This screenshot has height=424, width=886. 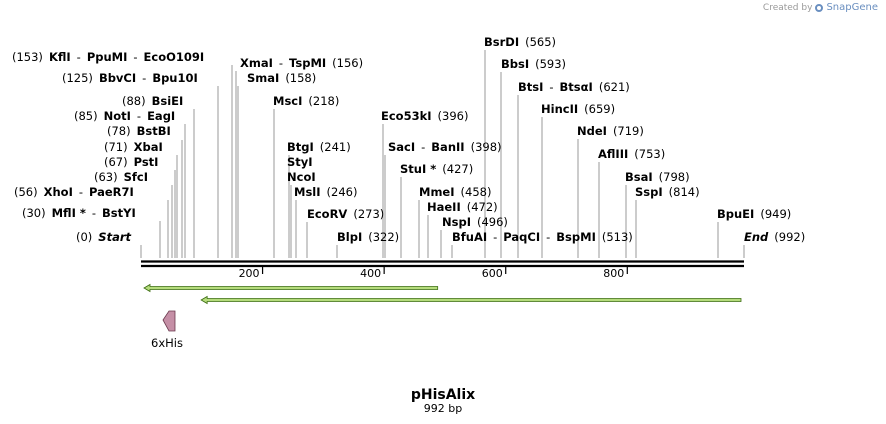 I want to click on site-label-sspi: SspI (814), so click(x=667, y=192).